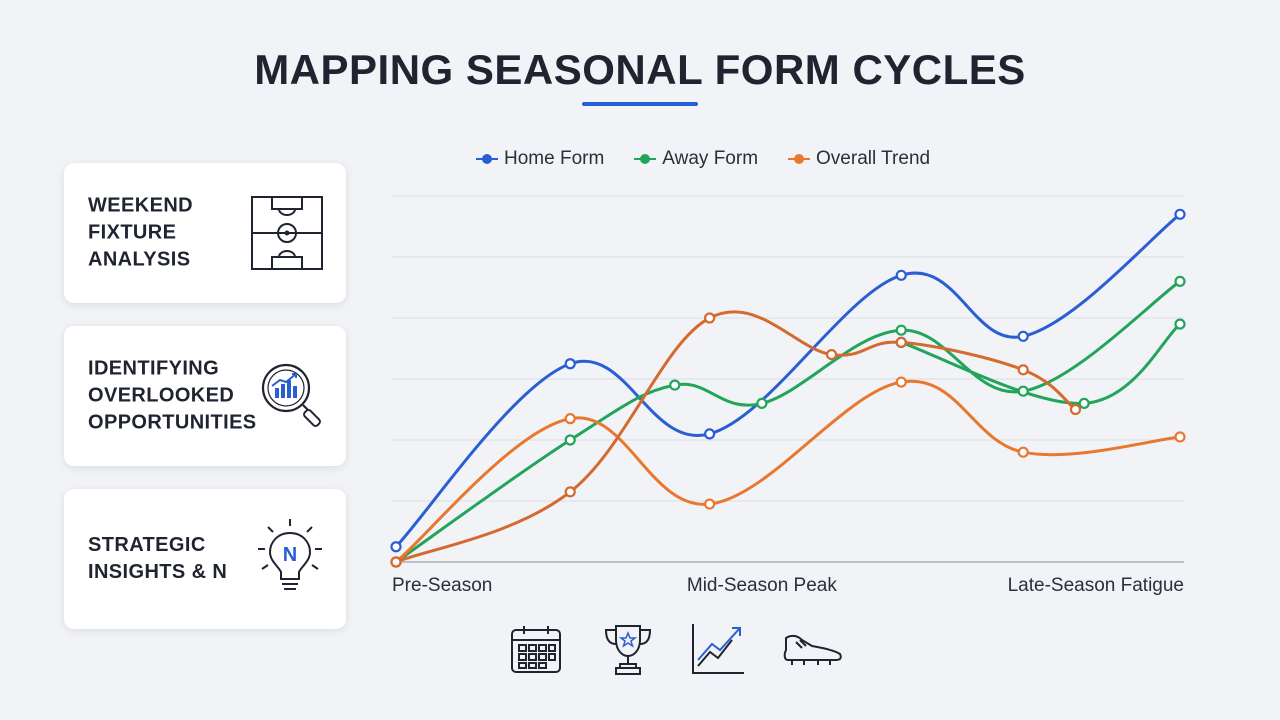 This screenshot has width=1280, height=720. What do you see at coordinates (812, 649) in the screenshot?
I see `football-boot-icon` at bounding box center [812, 649].